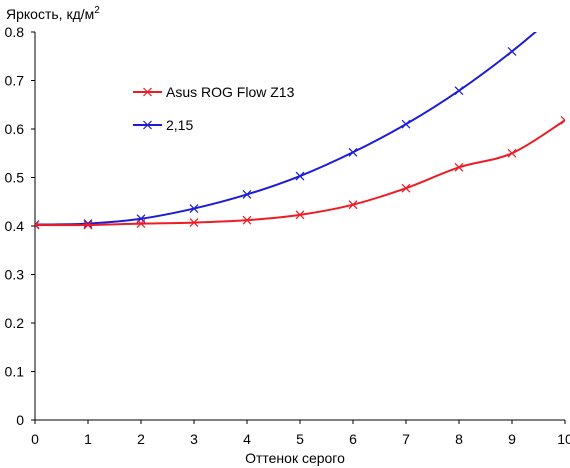  Describe the element at coordinates (247, 439) in the screenshot. I see `x-tick-label: 4` at that location.